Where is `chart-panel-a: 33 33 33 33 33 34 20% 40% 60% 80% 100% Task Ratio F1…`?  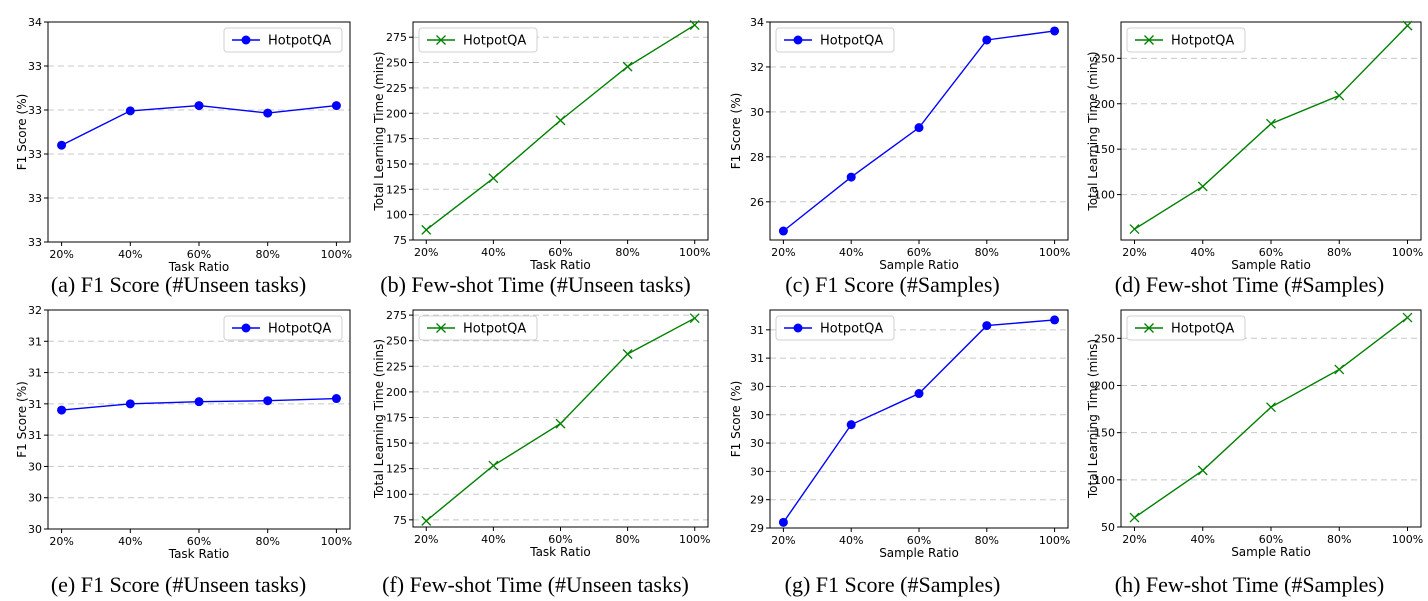 chart-panel-a: 33 33 33 33 33 34 20% 40% 60% 80% 100% Task Ratio F1… is located at coordinates (178, 150).